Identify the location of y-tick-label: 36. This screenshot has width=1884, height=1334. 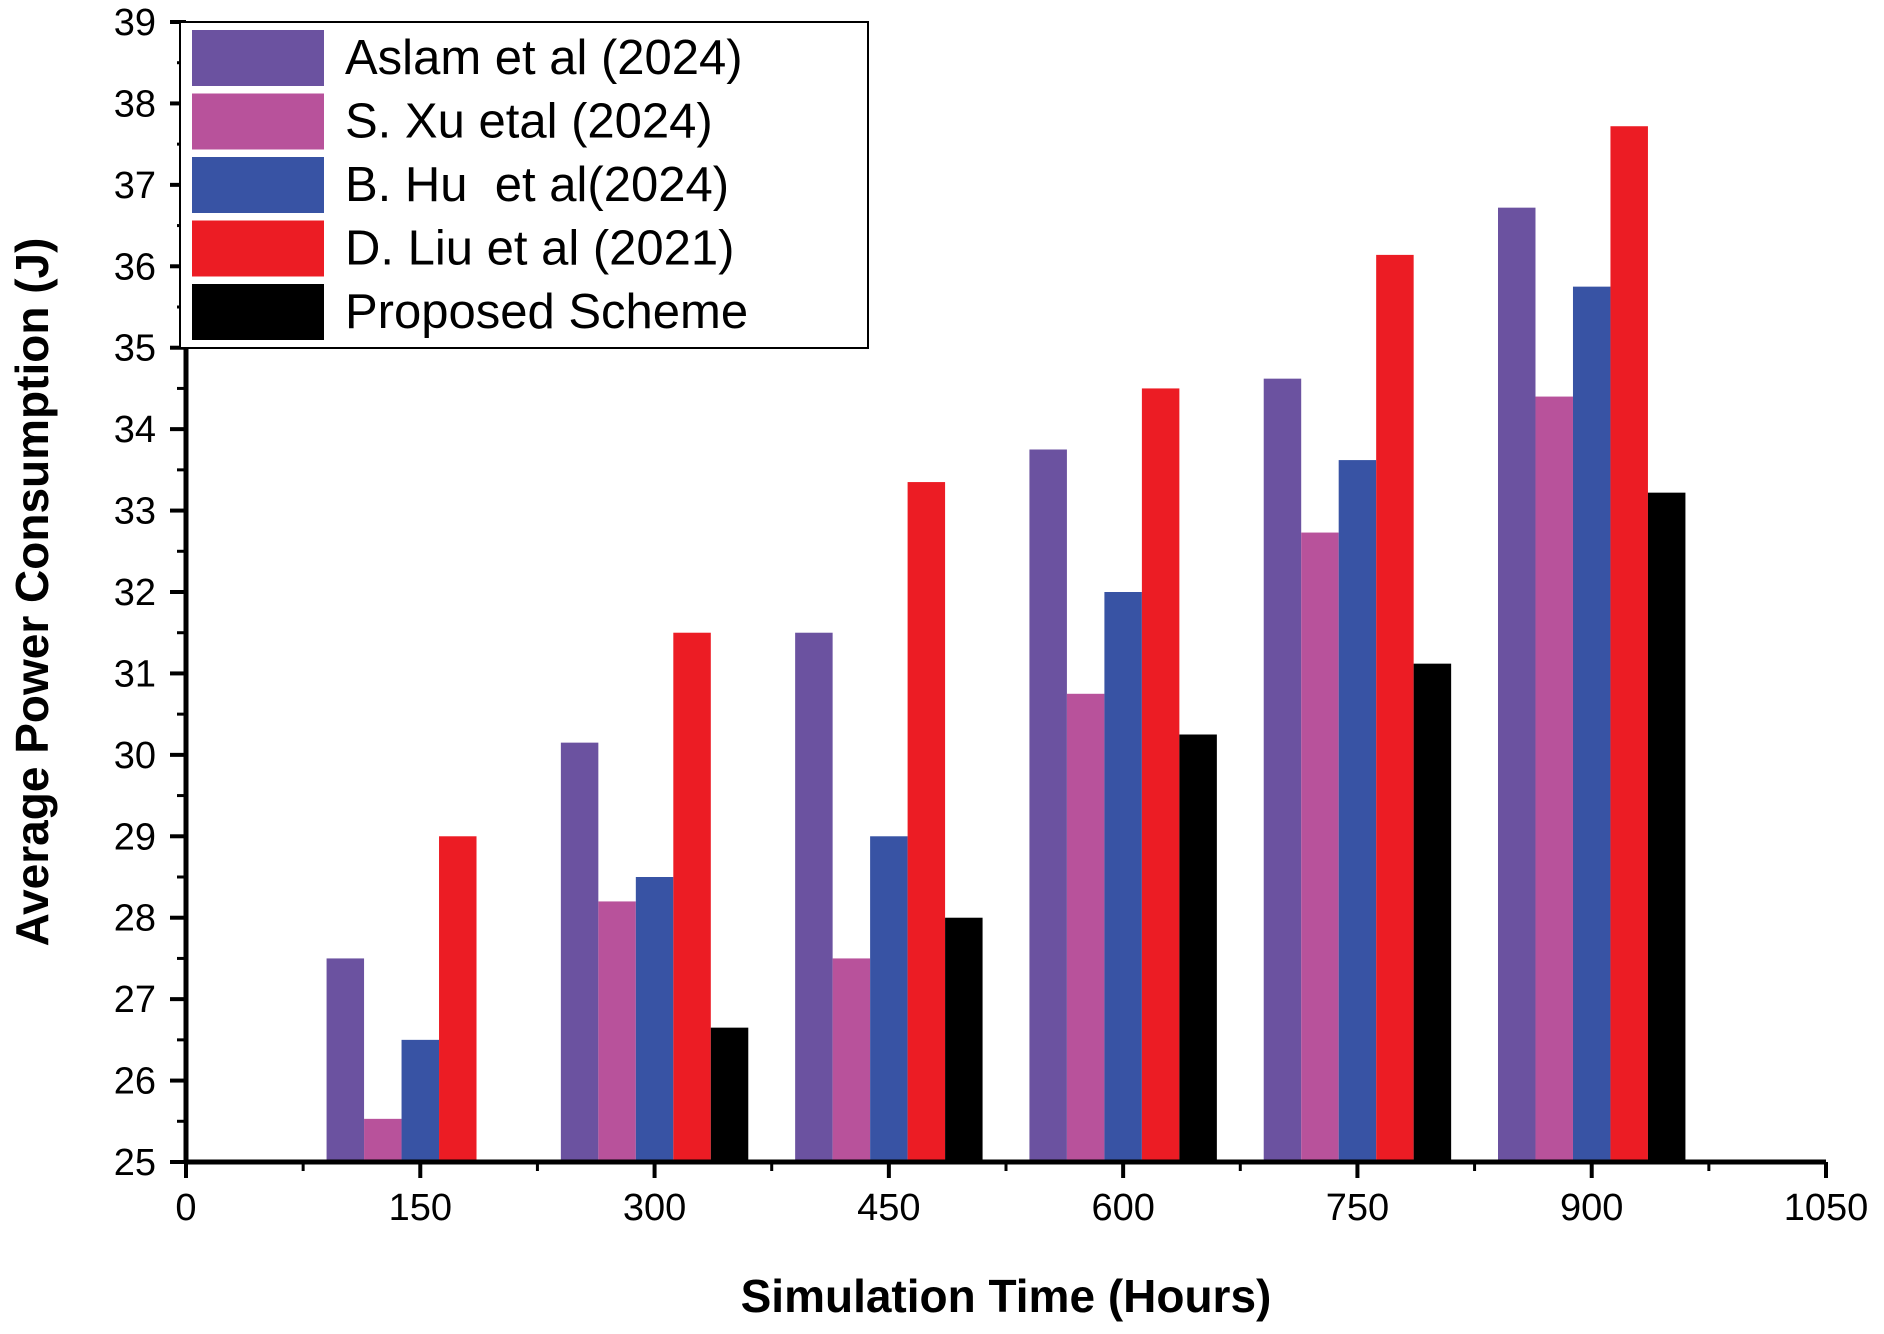
(135, 267).